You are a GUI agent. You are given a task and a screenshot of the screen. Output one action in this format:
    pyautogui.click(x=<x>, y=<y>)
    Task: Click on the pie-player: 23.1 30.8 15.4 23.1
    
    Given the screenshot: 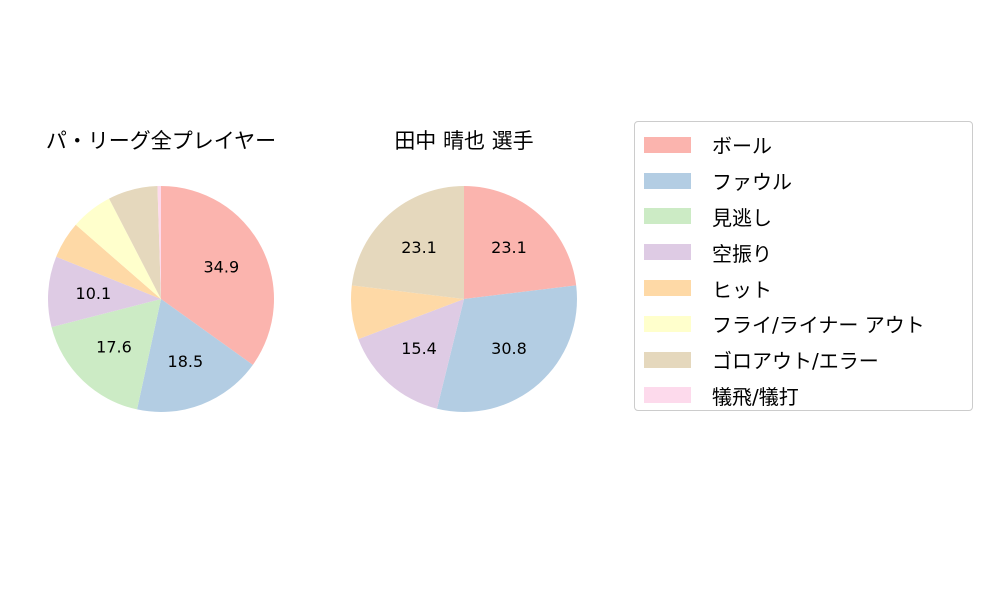 What is the action you would take?
    pyautogui.click(x=463, y=299)
    